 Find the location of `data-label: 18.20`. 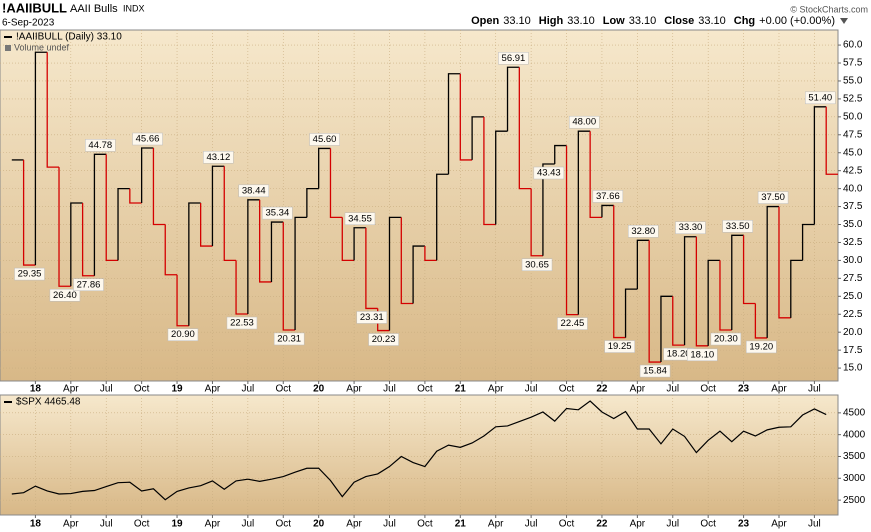

data-label: 18.20 is located at coordinates (679, 354).